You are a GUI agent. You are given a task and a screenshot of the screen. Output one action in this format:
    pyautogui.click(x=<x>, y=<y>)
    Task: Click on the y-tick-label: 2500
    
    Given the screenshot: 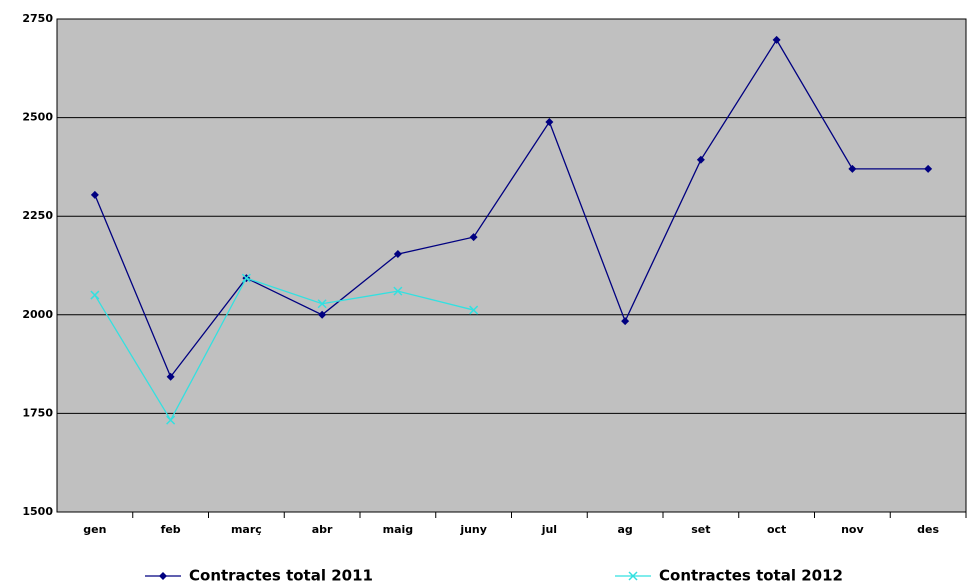 What is the action you would take?
    pyautogui.click(x=37, y=117)
    